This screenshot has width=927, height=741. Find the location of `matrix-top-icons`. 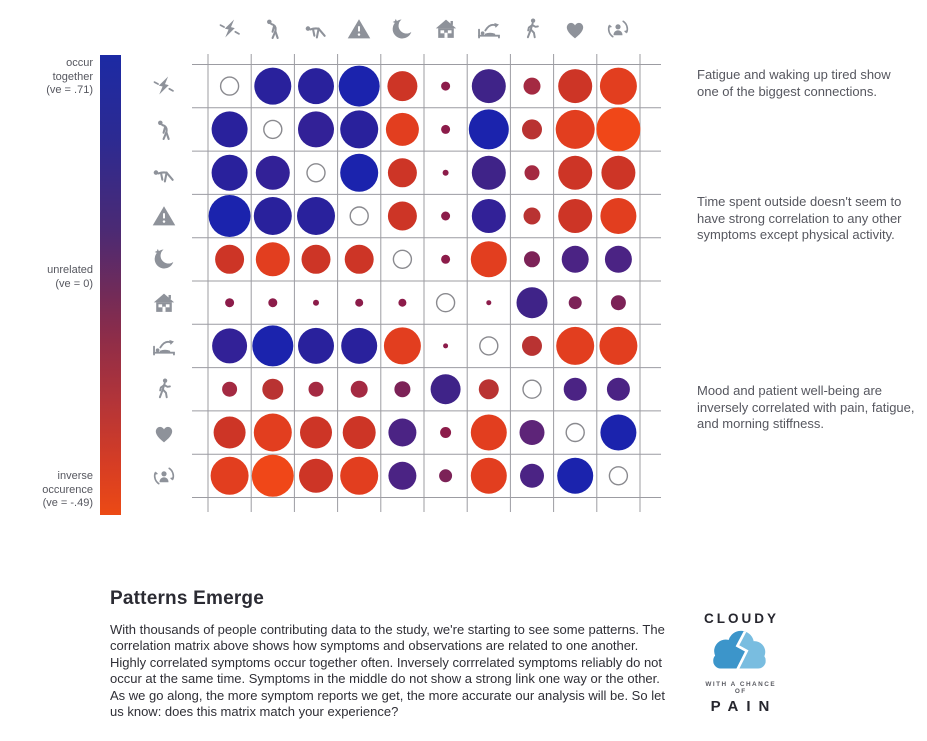

matrix-top-icons is located at coordinates (426, 30).